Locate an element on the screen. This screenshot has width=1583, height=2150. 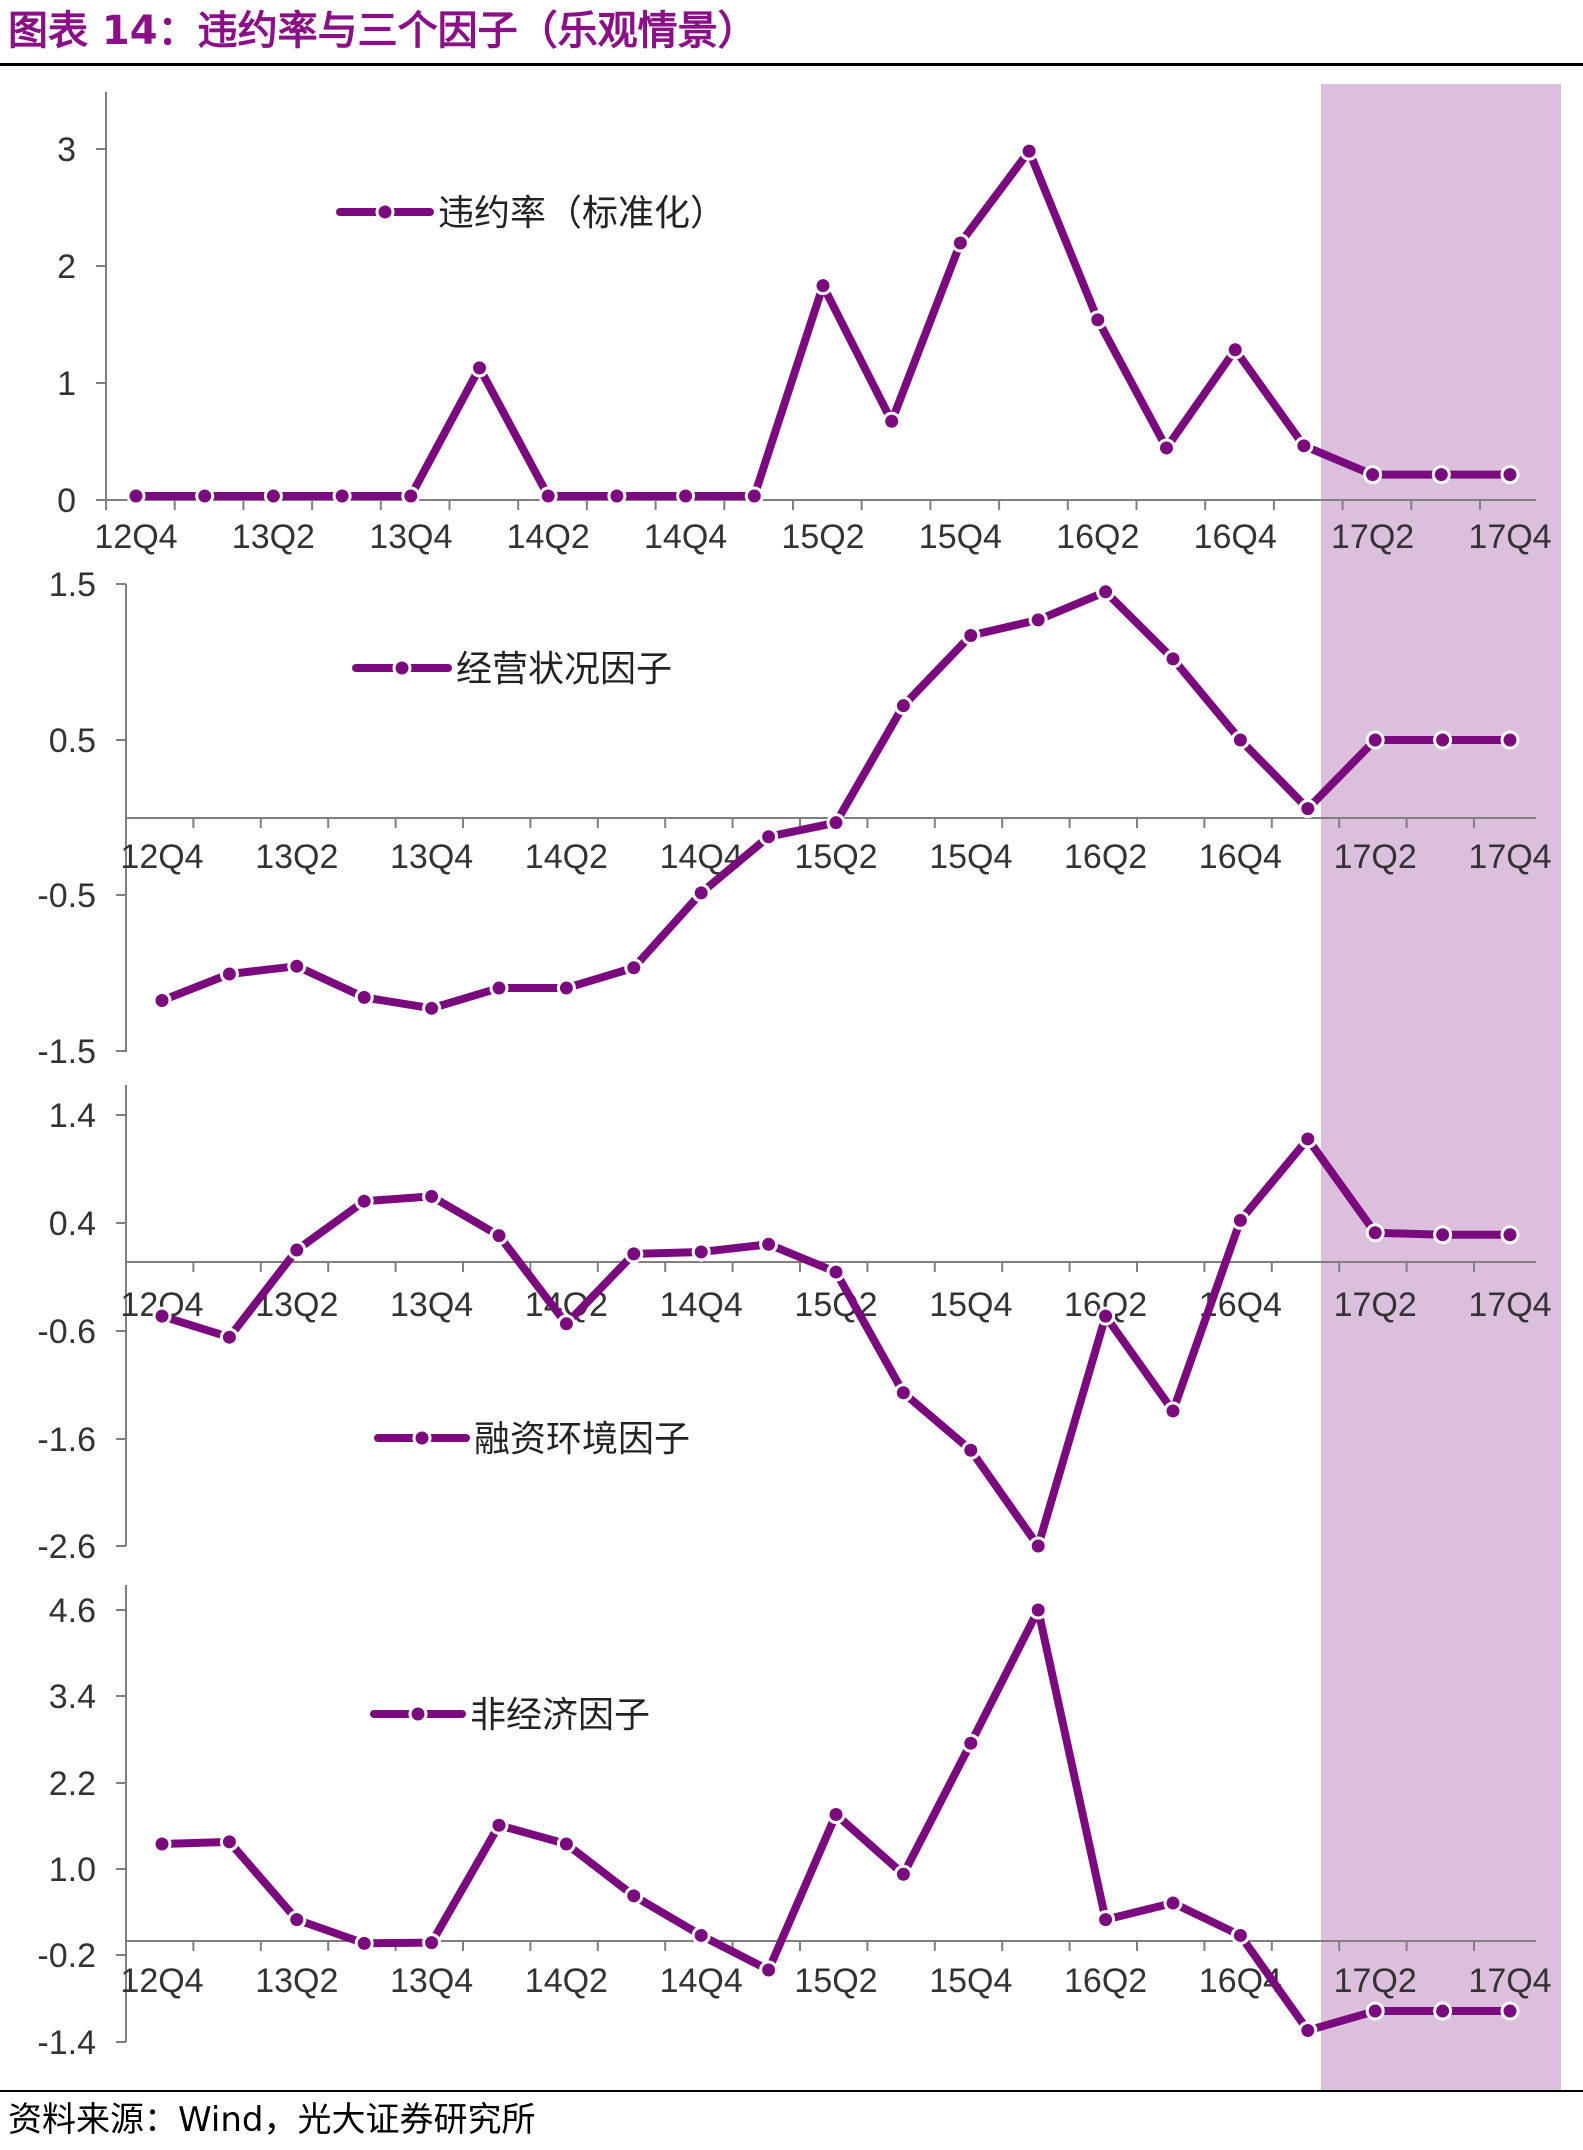
y-tick-label: 4.6 is located at coordinates (72, 1611).